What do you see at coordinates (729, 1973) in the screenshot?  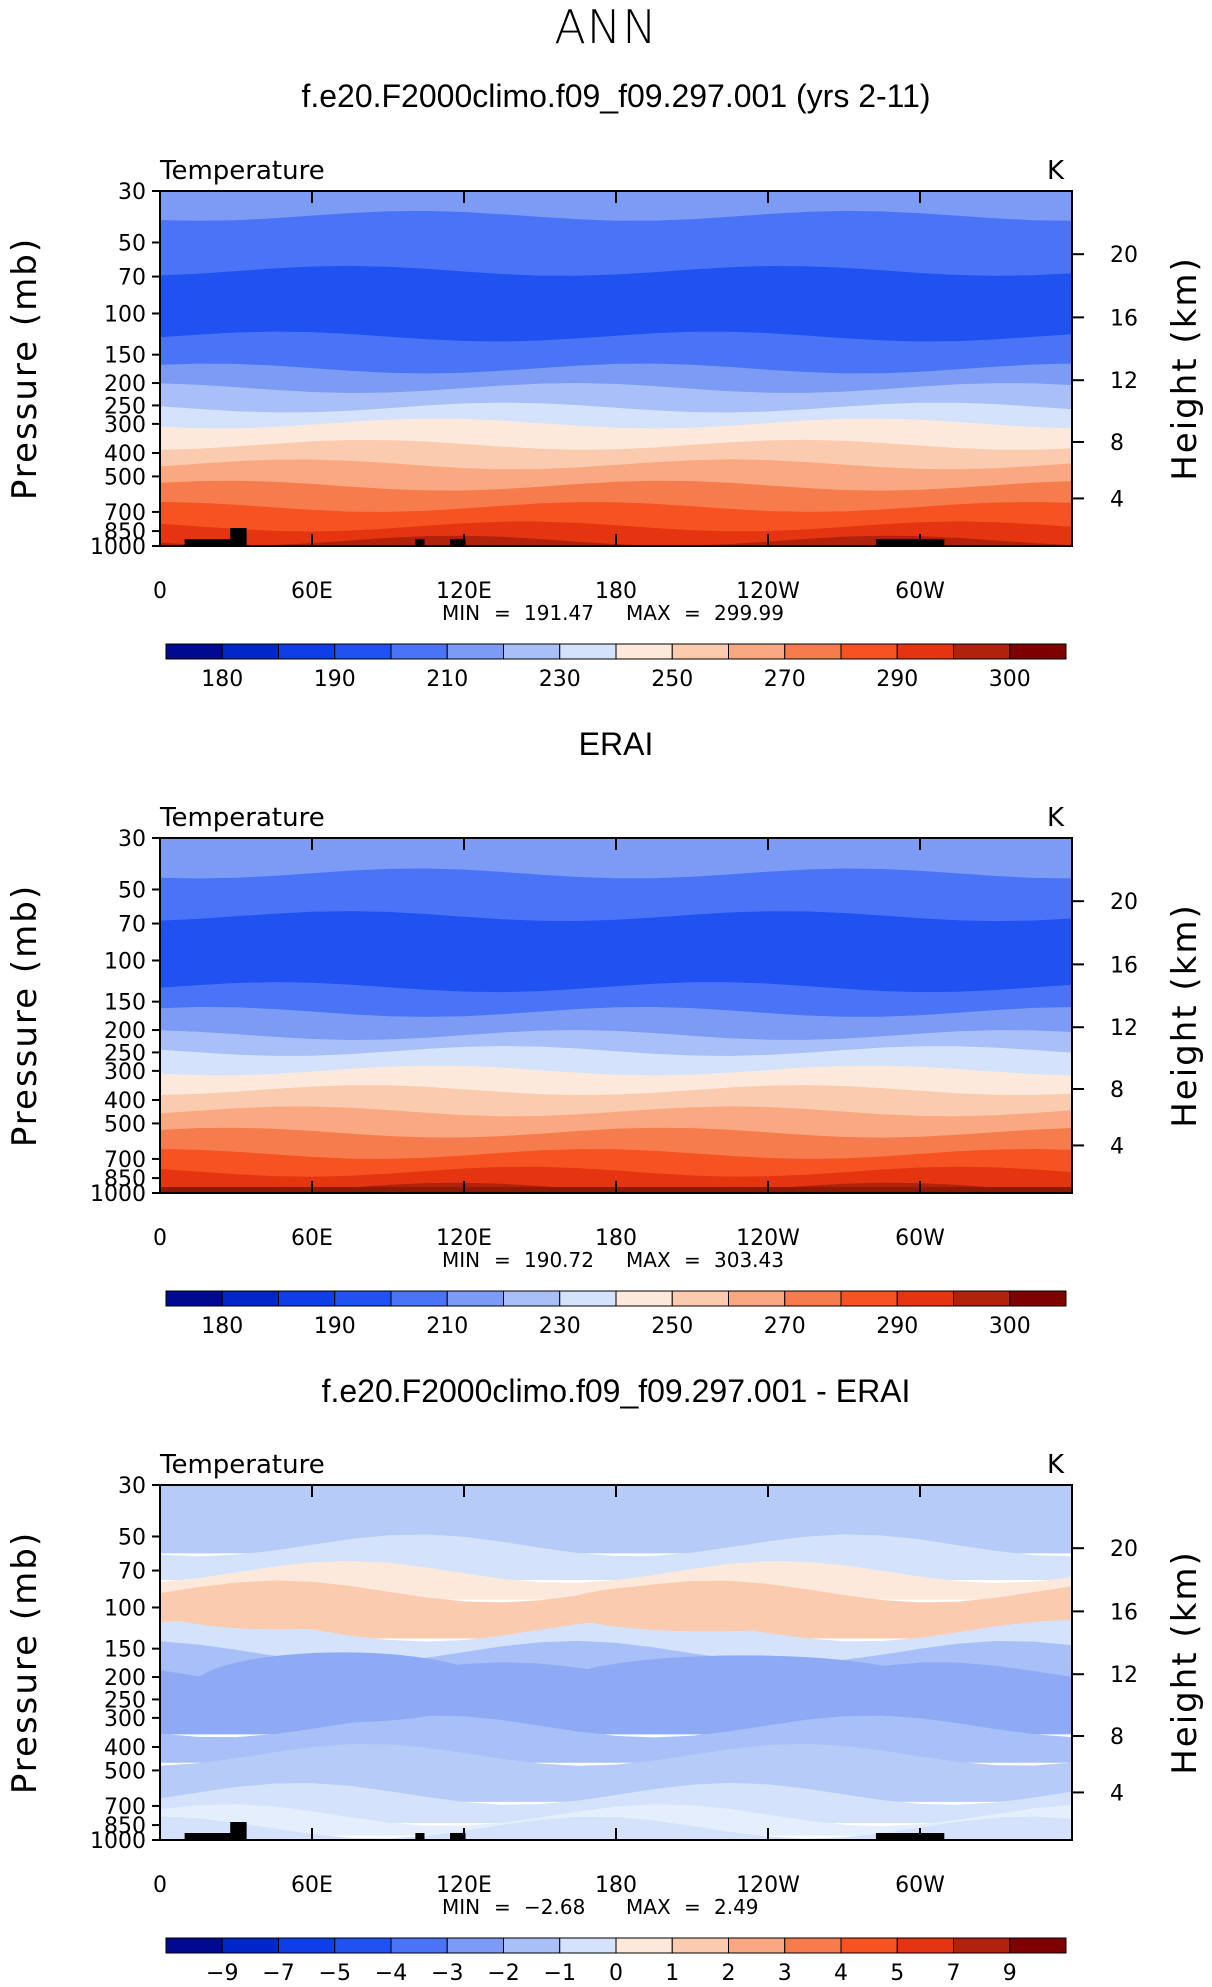 I see `colorbar-label: 2` at bounding box center [729, 1973].